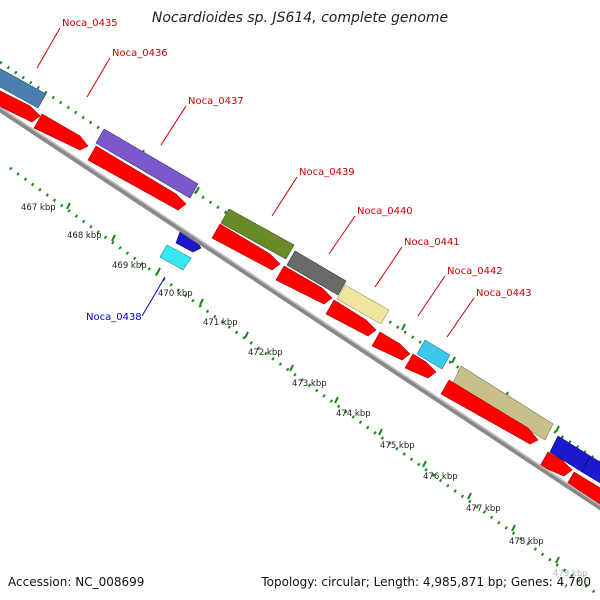 This screenshot has height=600, width=600. What do you see at coordinates (216, 101) in the screenshot?
I see `gene-label: Noca_0437` at bounding box center [216, 101].